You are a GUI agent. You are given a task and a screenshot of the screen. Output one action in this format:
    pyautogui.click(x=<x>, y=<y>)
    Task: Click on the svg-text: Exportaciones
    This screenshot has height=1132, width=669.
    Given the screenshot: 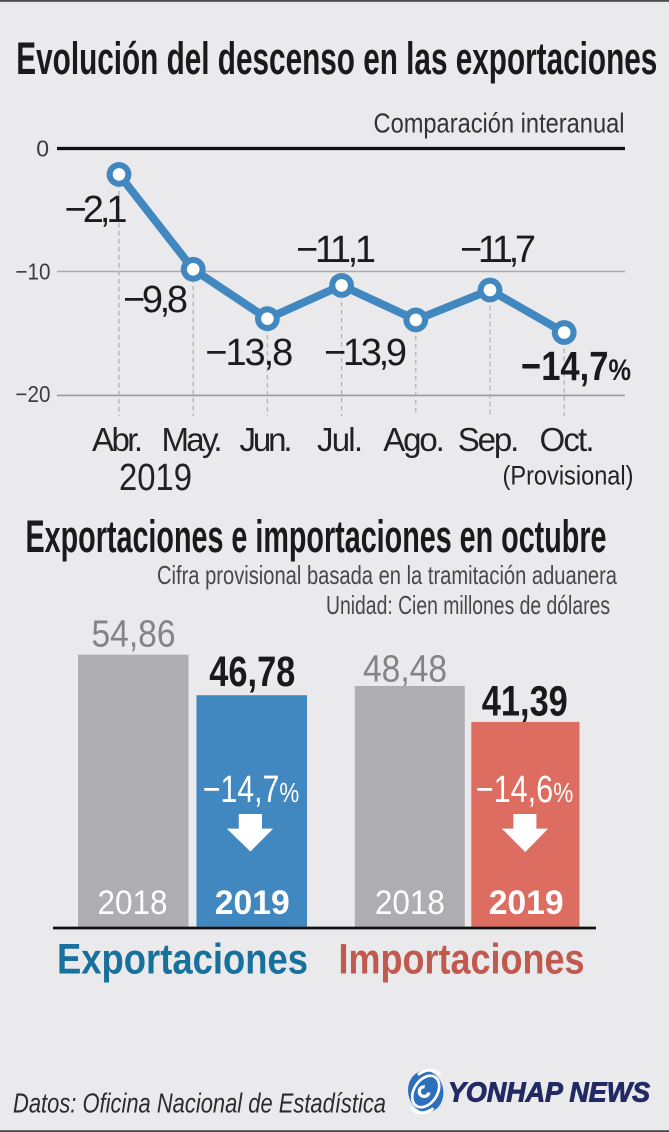 What is the action you would take?
    pyautogui.click(x=182, y=960)
    